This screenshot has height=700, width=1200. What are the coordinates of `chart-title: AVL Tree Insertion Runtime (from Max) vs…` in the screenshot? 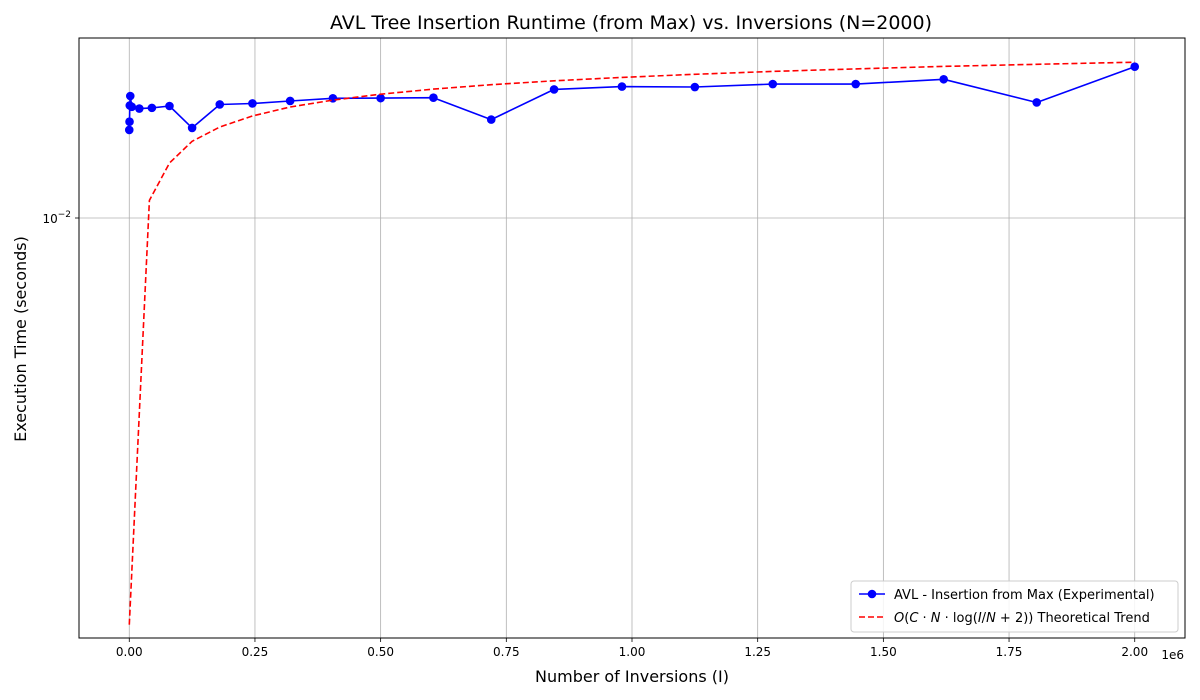 It's located at (631, 23).